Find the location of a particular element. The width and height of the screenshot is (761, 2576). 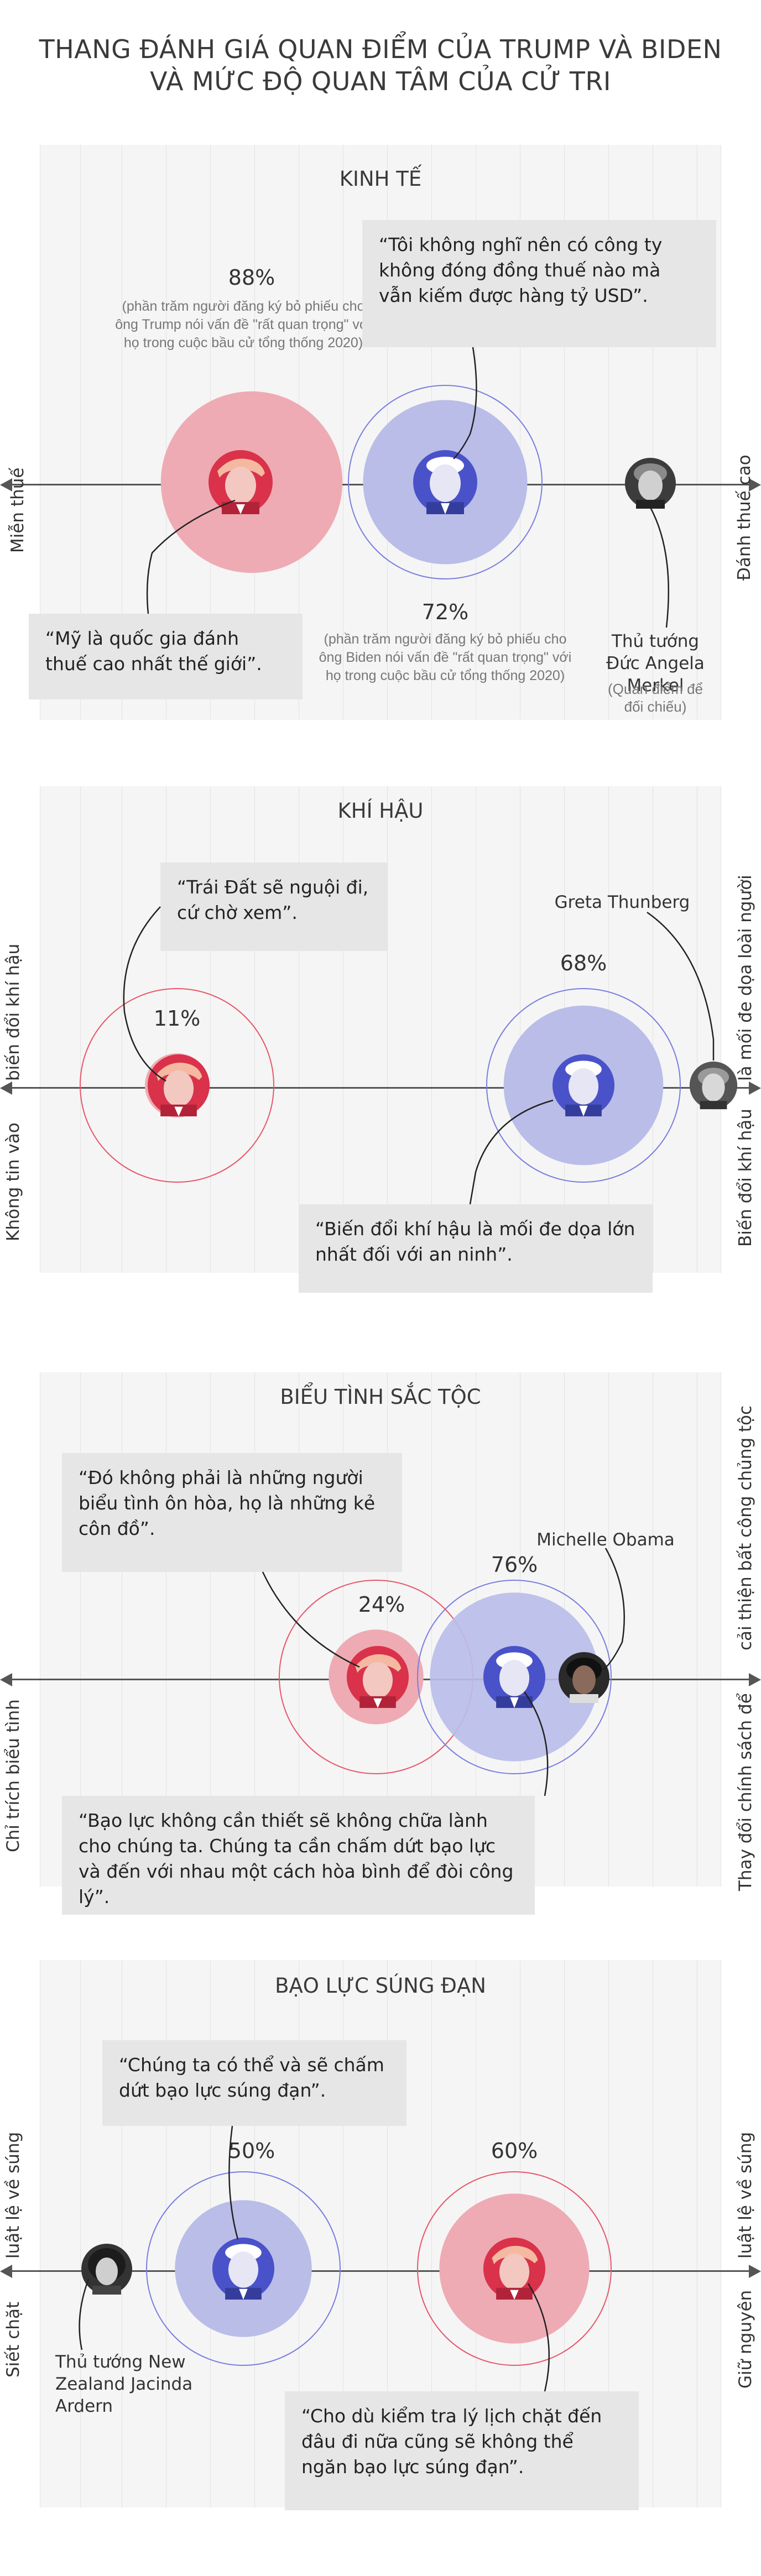

reference-name-race: Michelle Obama is located at coordinates (606, 1540).